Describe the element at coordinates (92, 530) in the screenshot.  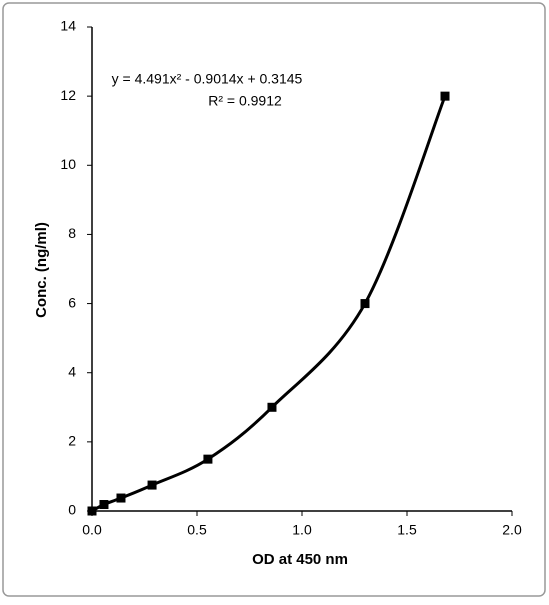
I see `x-tick-label: 0.0` at that location.